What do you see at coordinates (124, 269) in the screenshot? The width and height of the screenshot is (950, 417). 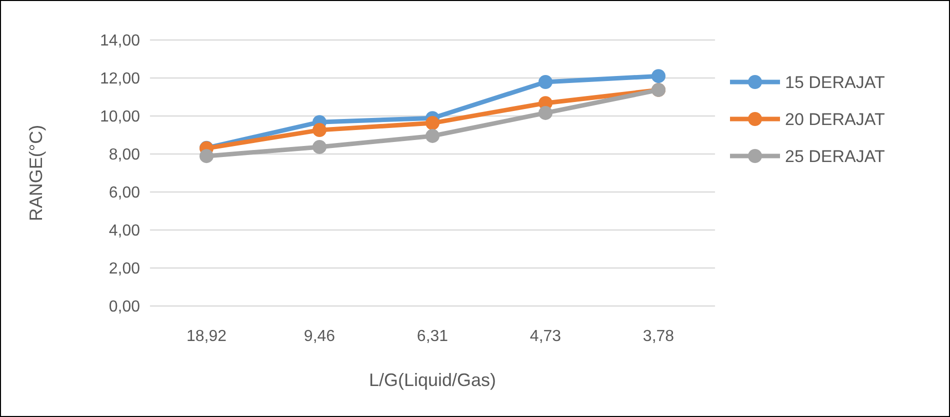 I see `y-tick-label: 2,00` at bounding box center [124, 269].